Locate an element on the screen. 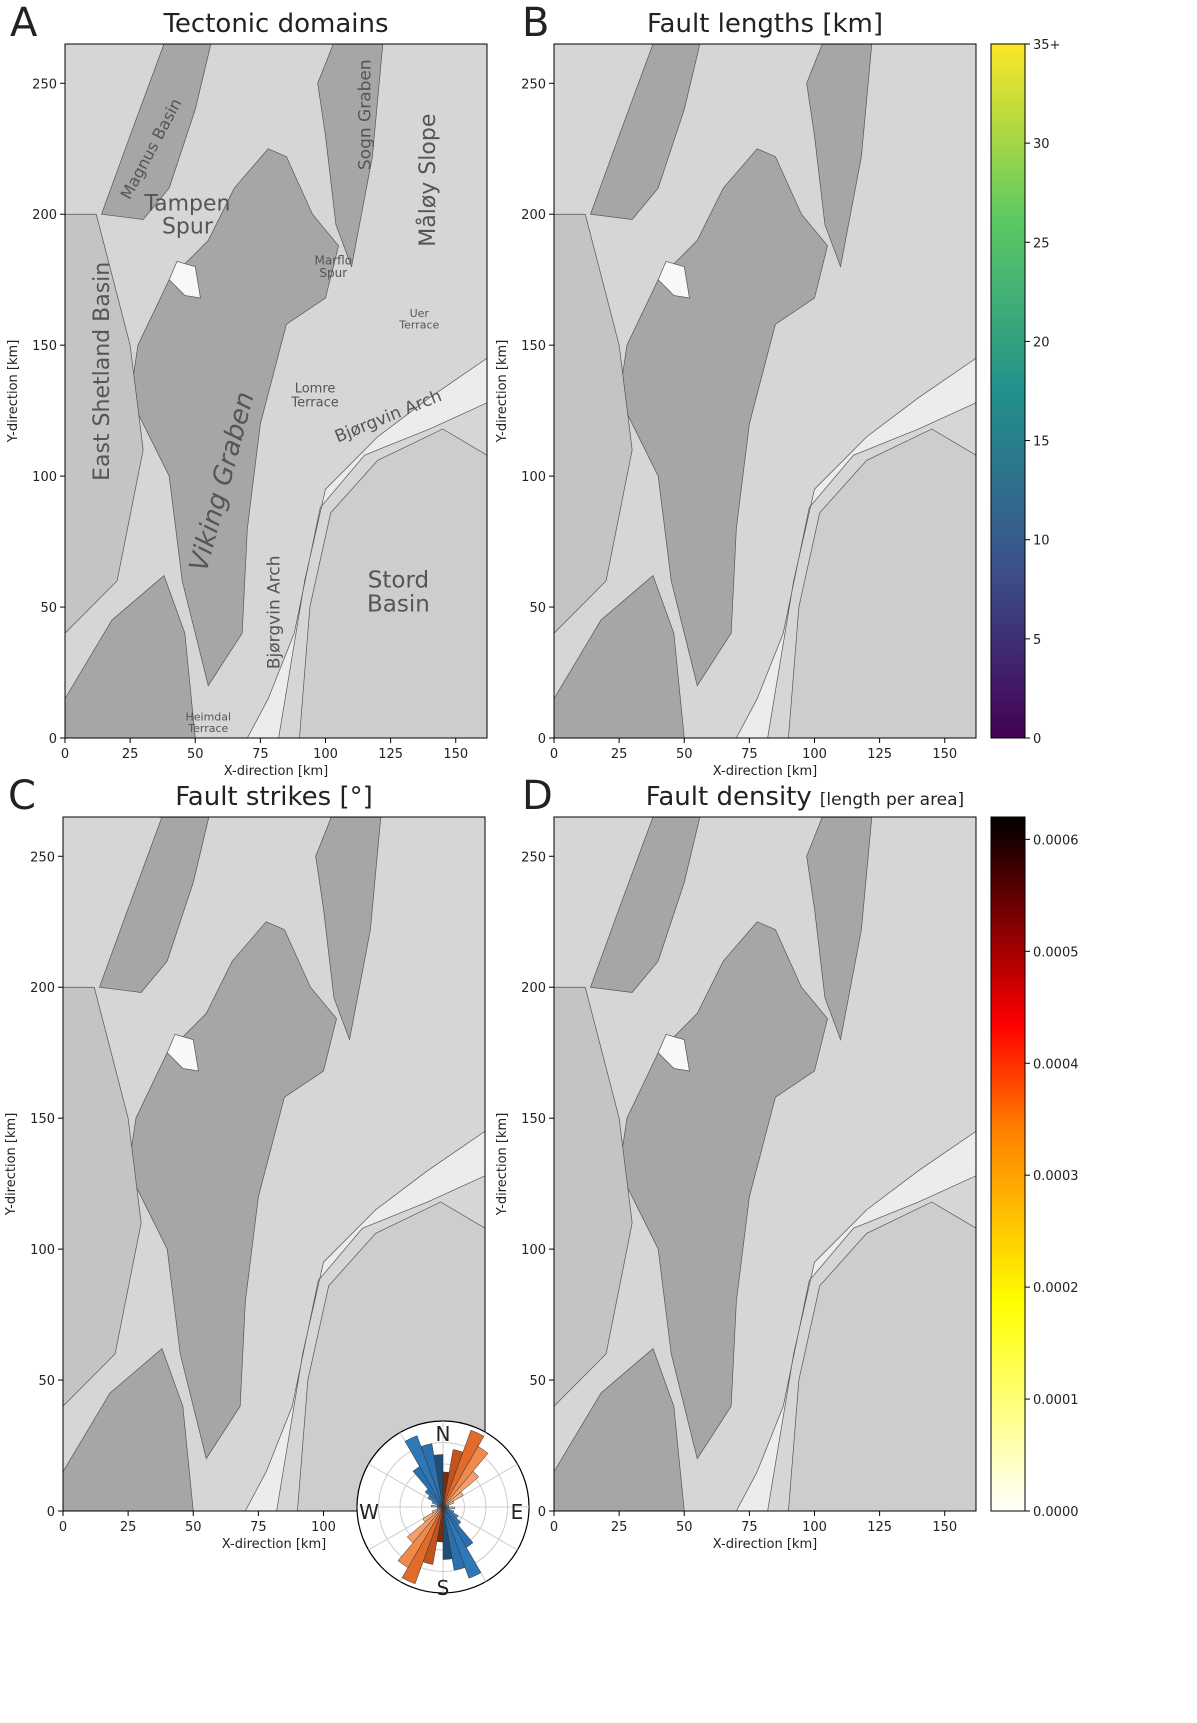  chart-title: Fault density [length per area] is located at coordinates (805, 797).